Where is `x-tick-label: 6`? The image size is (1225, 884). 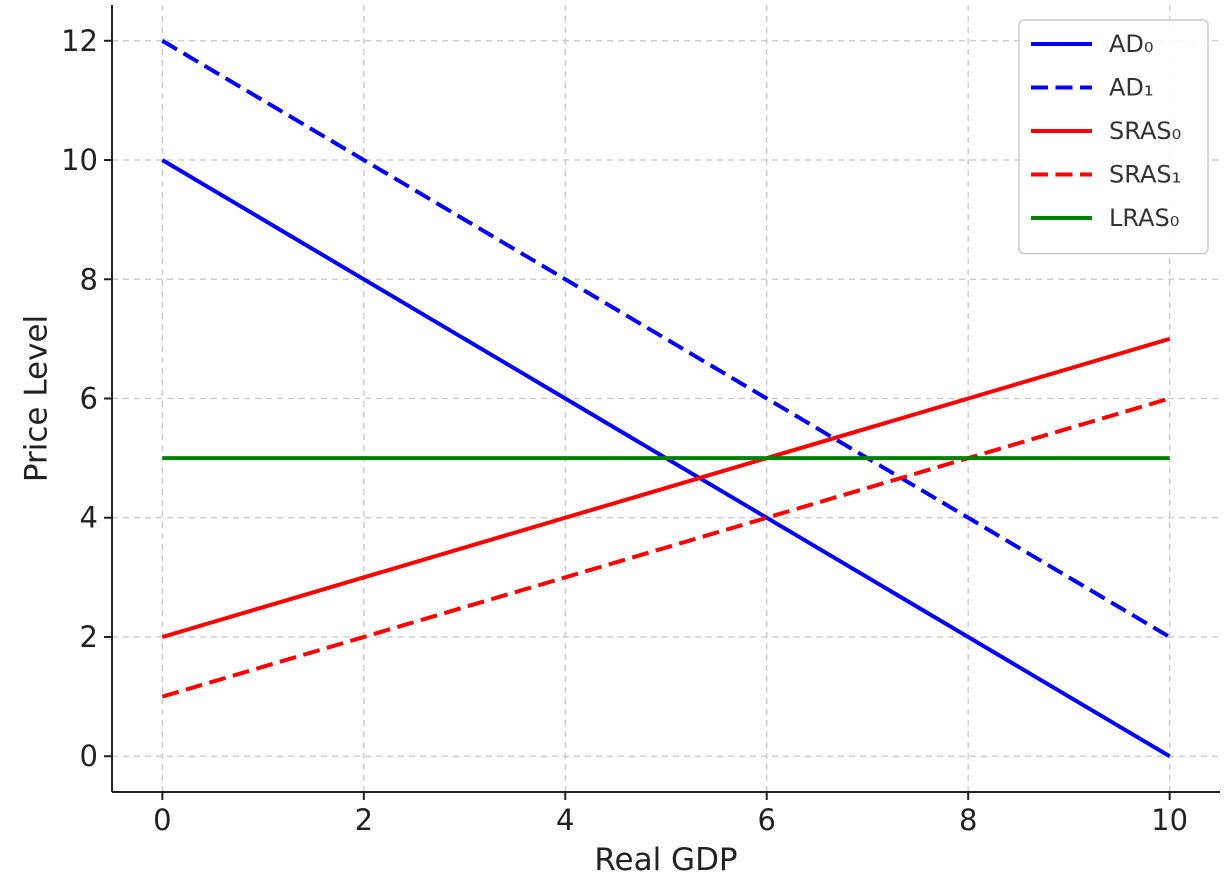
x-tick-label: 6 is located at coordinates (767, 820).